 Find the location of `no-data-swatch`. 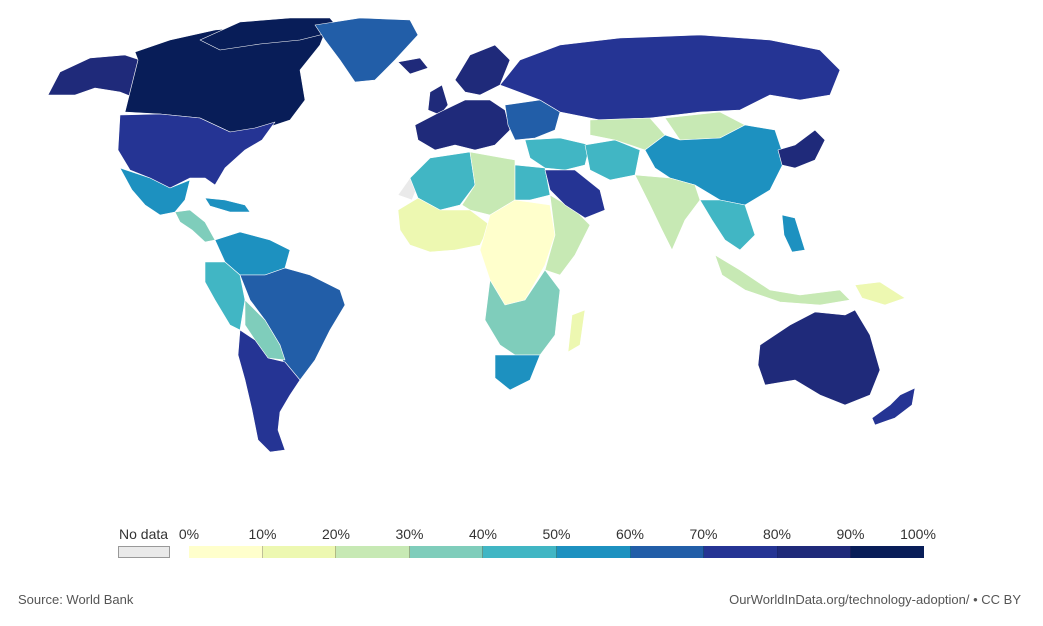

no-data-swatch is located at coordinates (144, 552).